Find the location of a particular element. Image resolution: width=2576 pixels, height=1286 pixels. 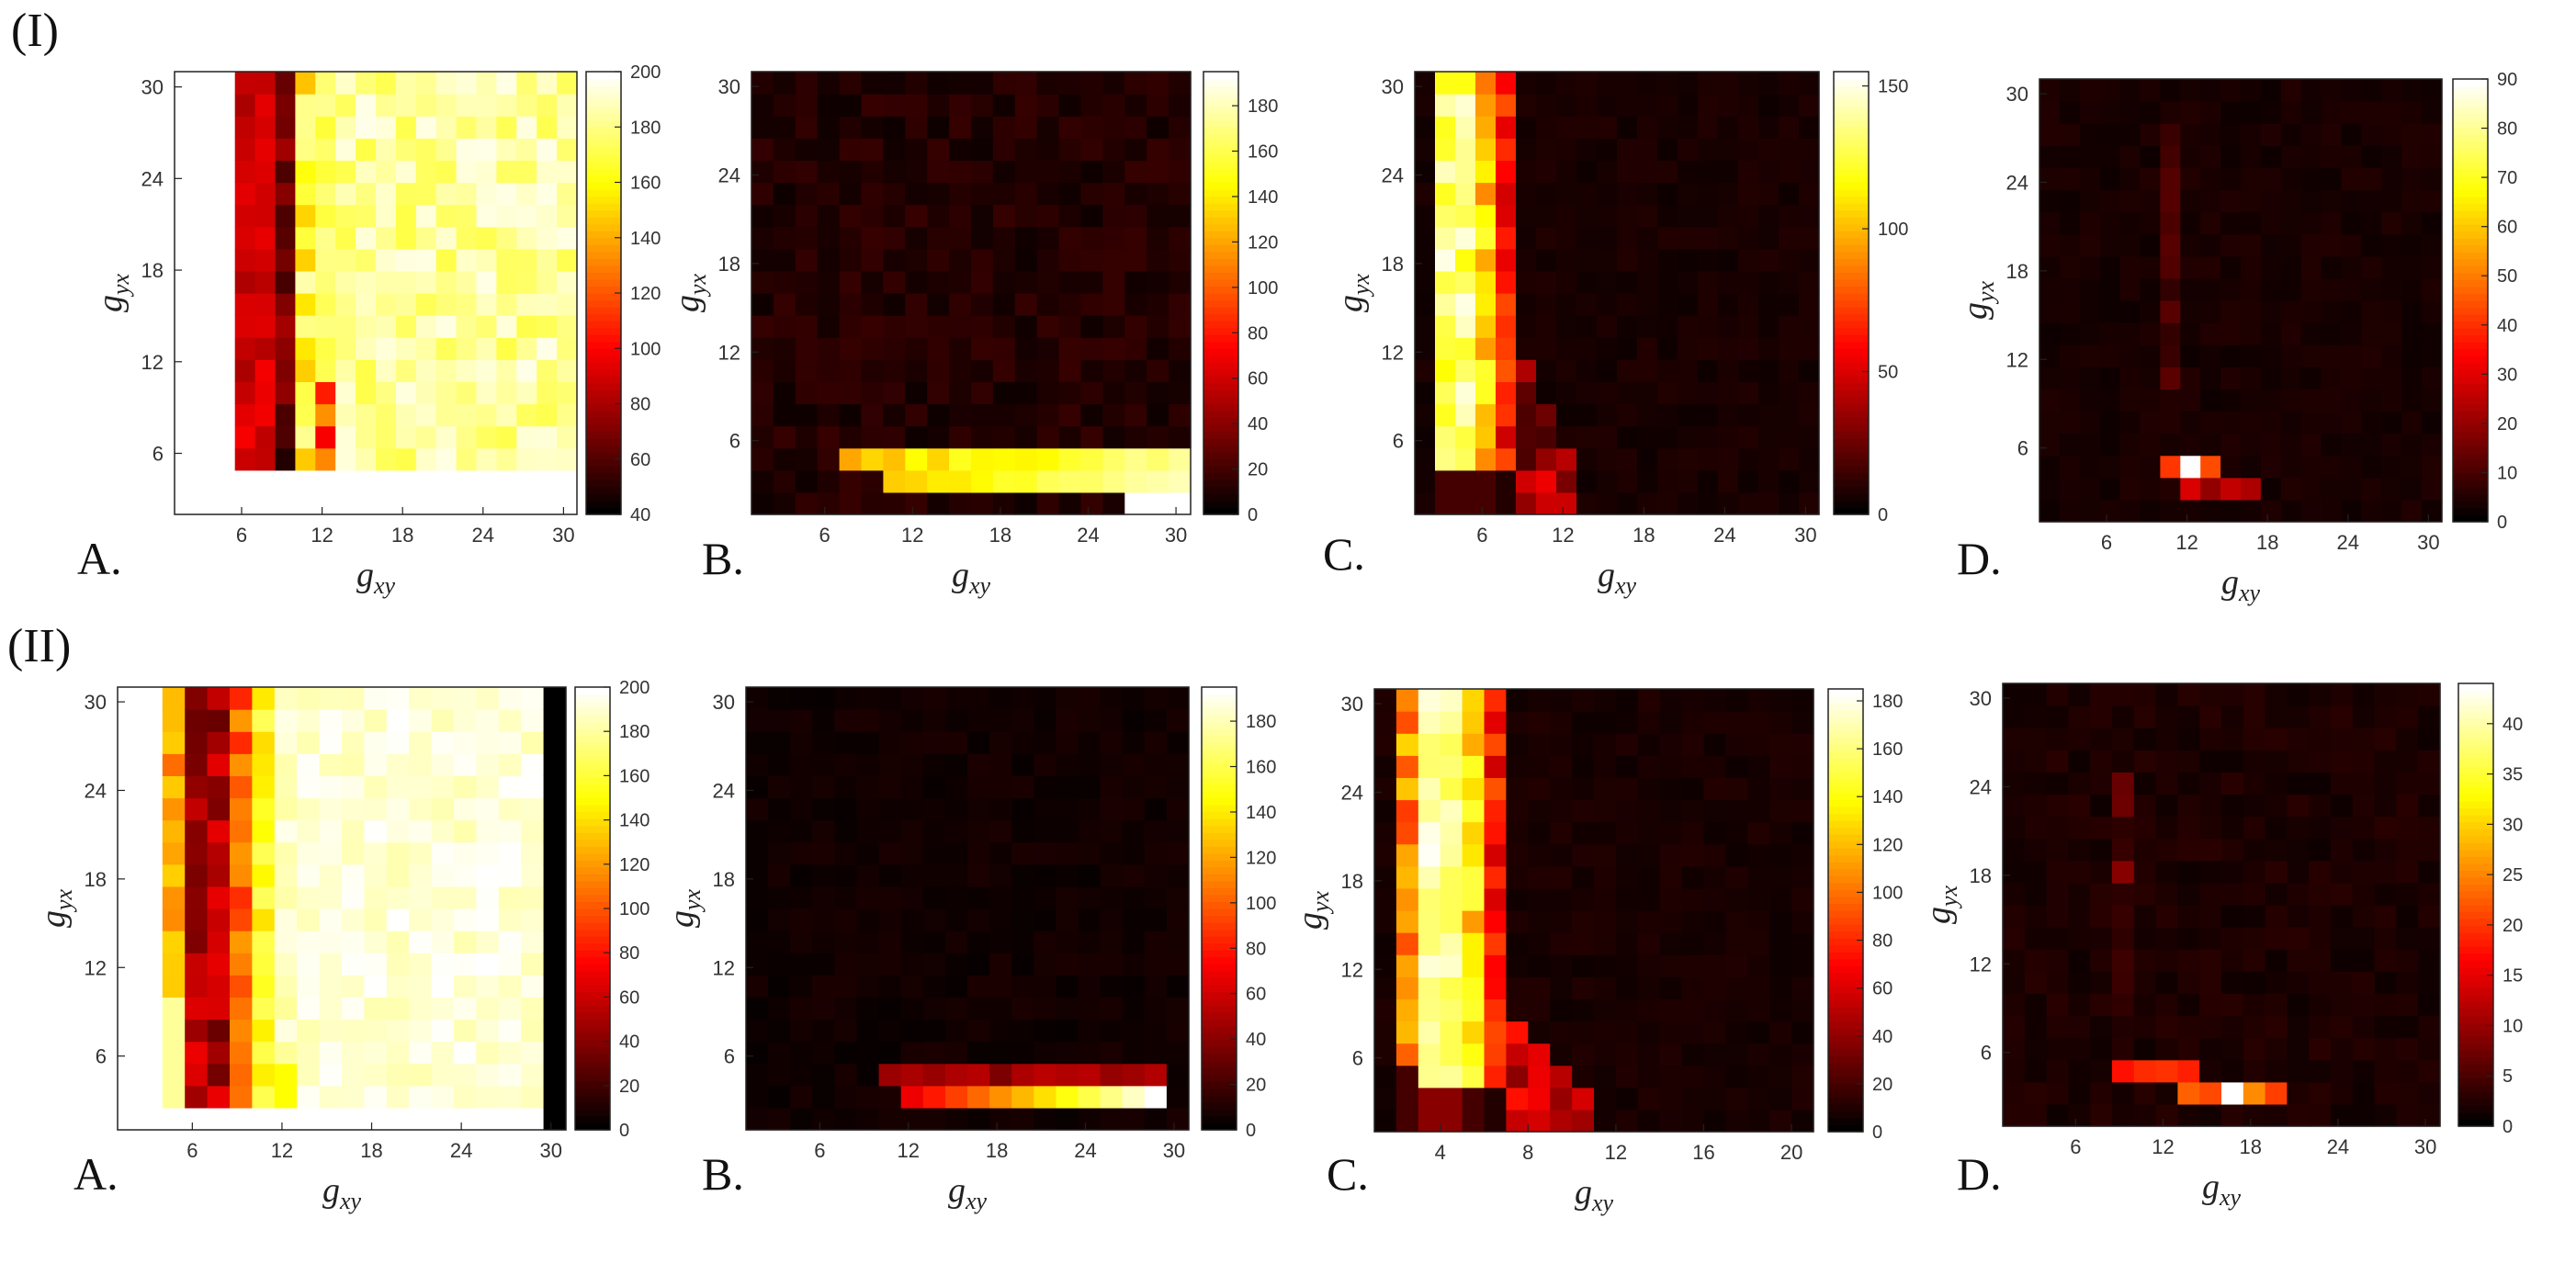

y-tick-label: 18 is located at coordinates (2017, 271).